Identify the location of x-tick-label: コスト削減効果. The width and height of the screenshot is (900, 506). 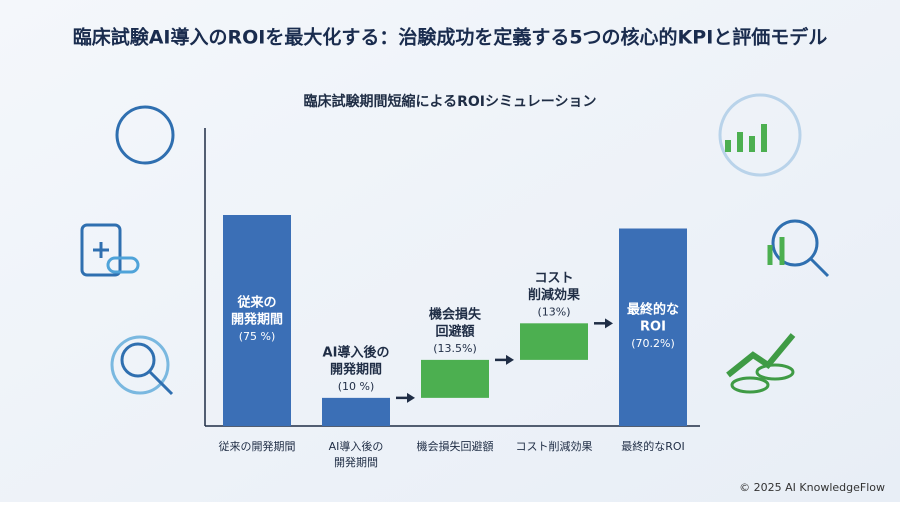
(554, 446).